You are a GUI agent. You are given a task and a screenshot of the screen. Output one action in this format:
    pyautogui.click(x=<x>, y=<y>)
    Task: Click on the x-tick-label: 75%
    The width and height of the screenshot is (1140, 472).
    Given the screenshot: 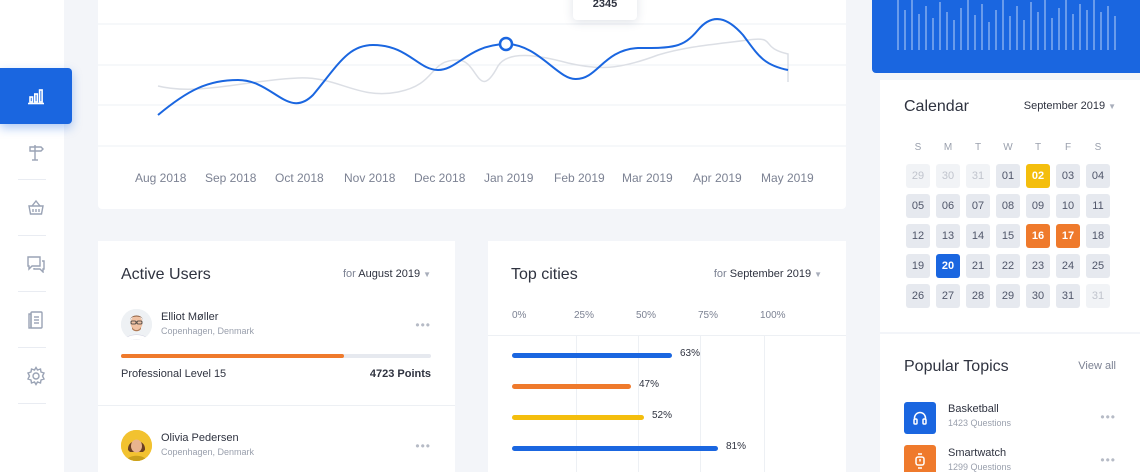 What is the action you would take?
    pyautogui.click(x=708, y=315)
    